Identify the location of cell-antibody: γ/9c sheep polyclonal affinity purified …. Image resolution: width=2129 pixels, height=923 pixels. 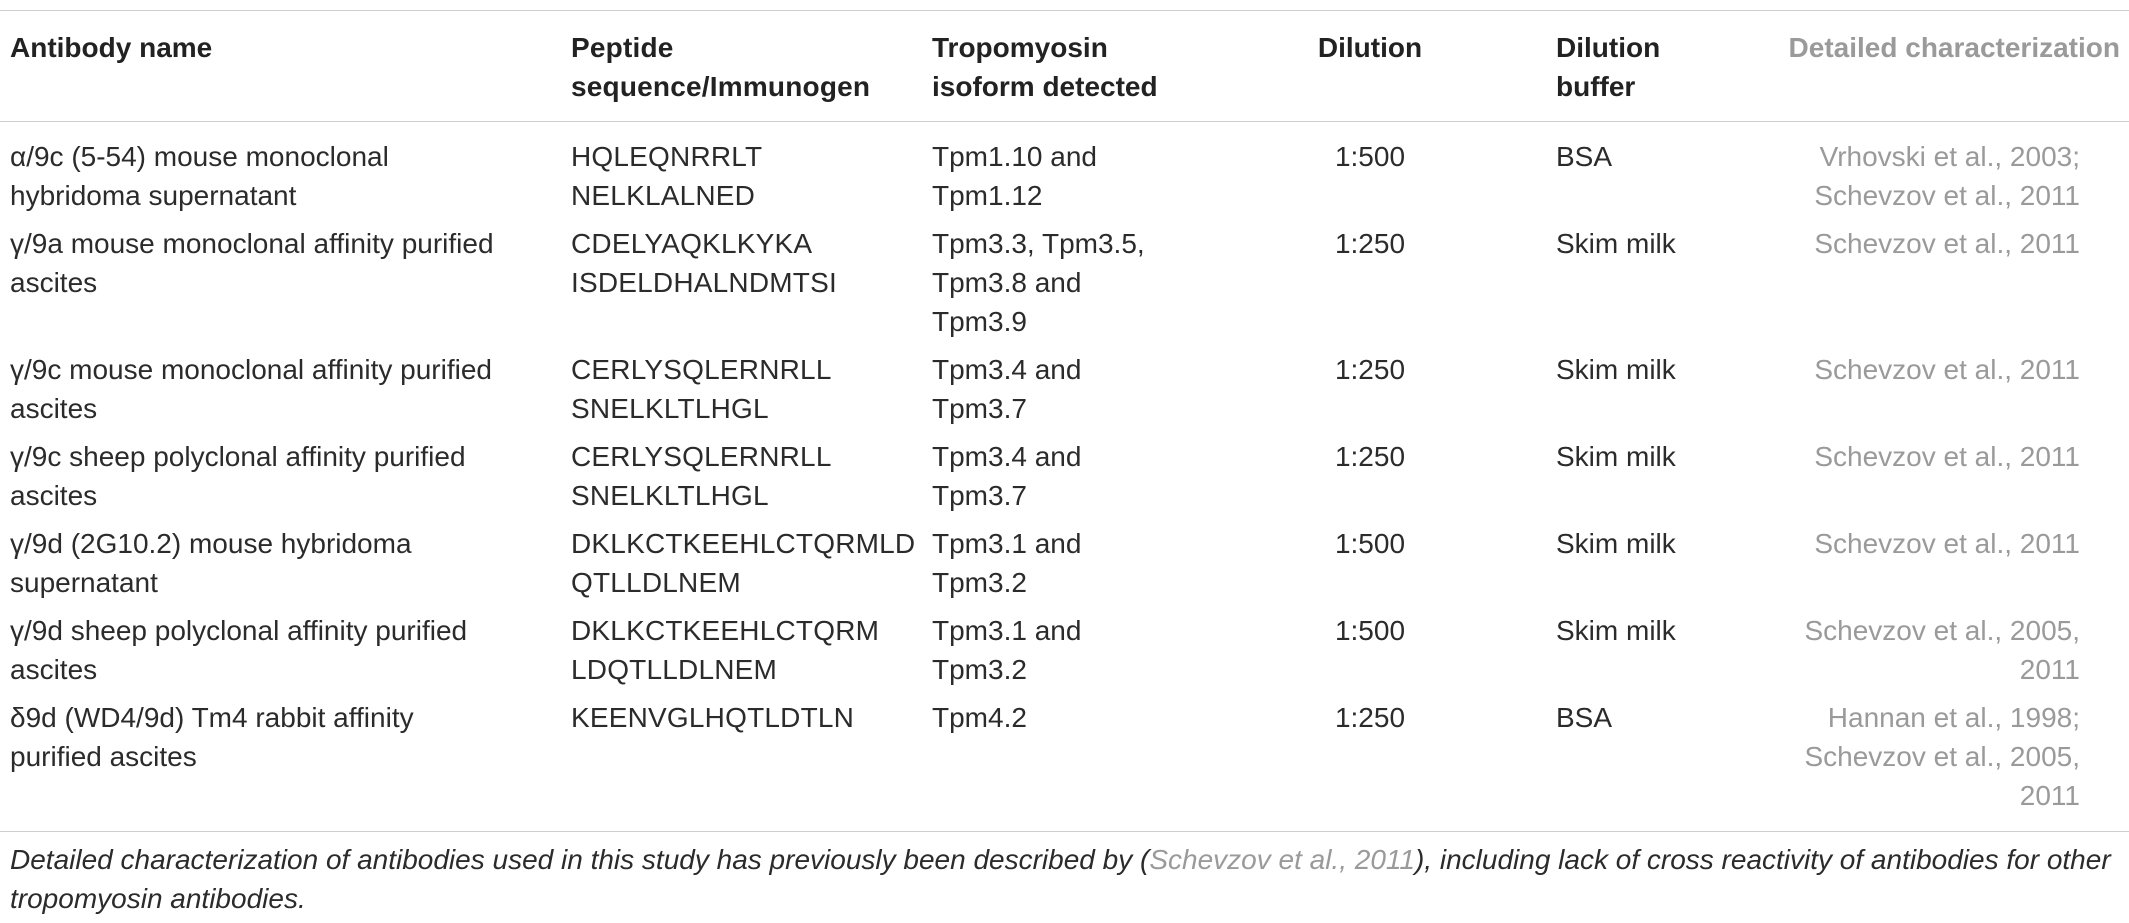
(238, 476).